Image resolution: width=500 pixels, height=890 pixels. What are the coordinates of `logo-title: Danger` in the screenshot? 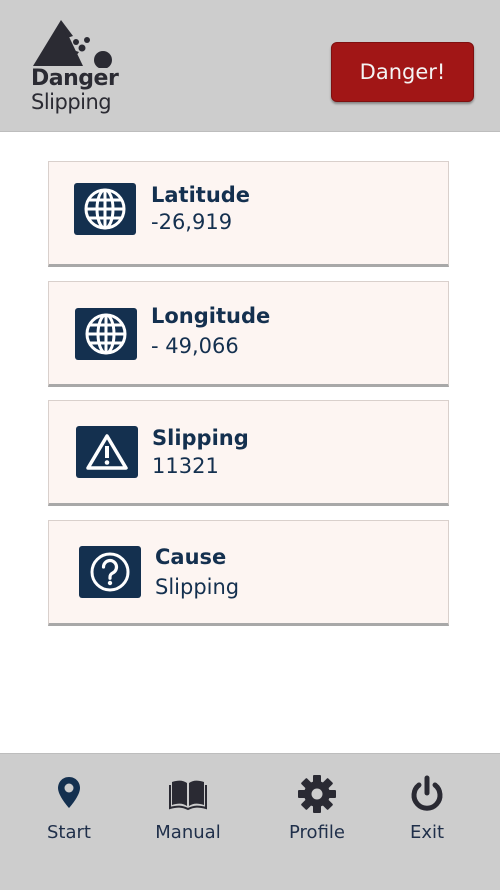 It's located at (75, 78).